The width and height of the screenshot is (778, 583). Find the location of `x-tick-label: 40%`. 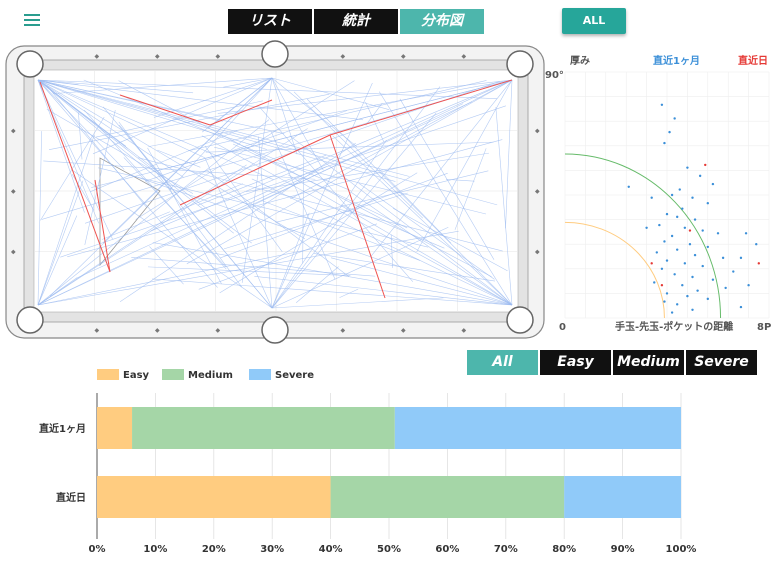

x-tick-label: 40% is located at coordinates (331, 549).